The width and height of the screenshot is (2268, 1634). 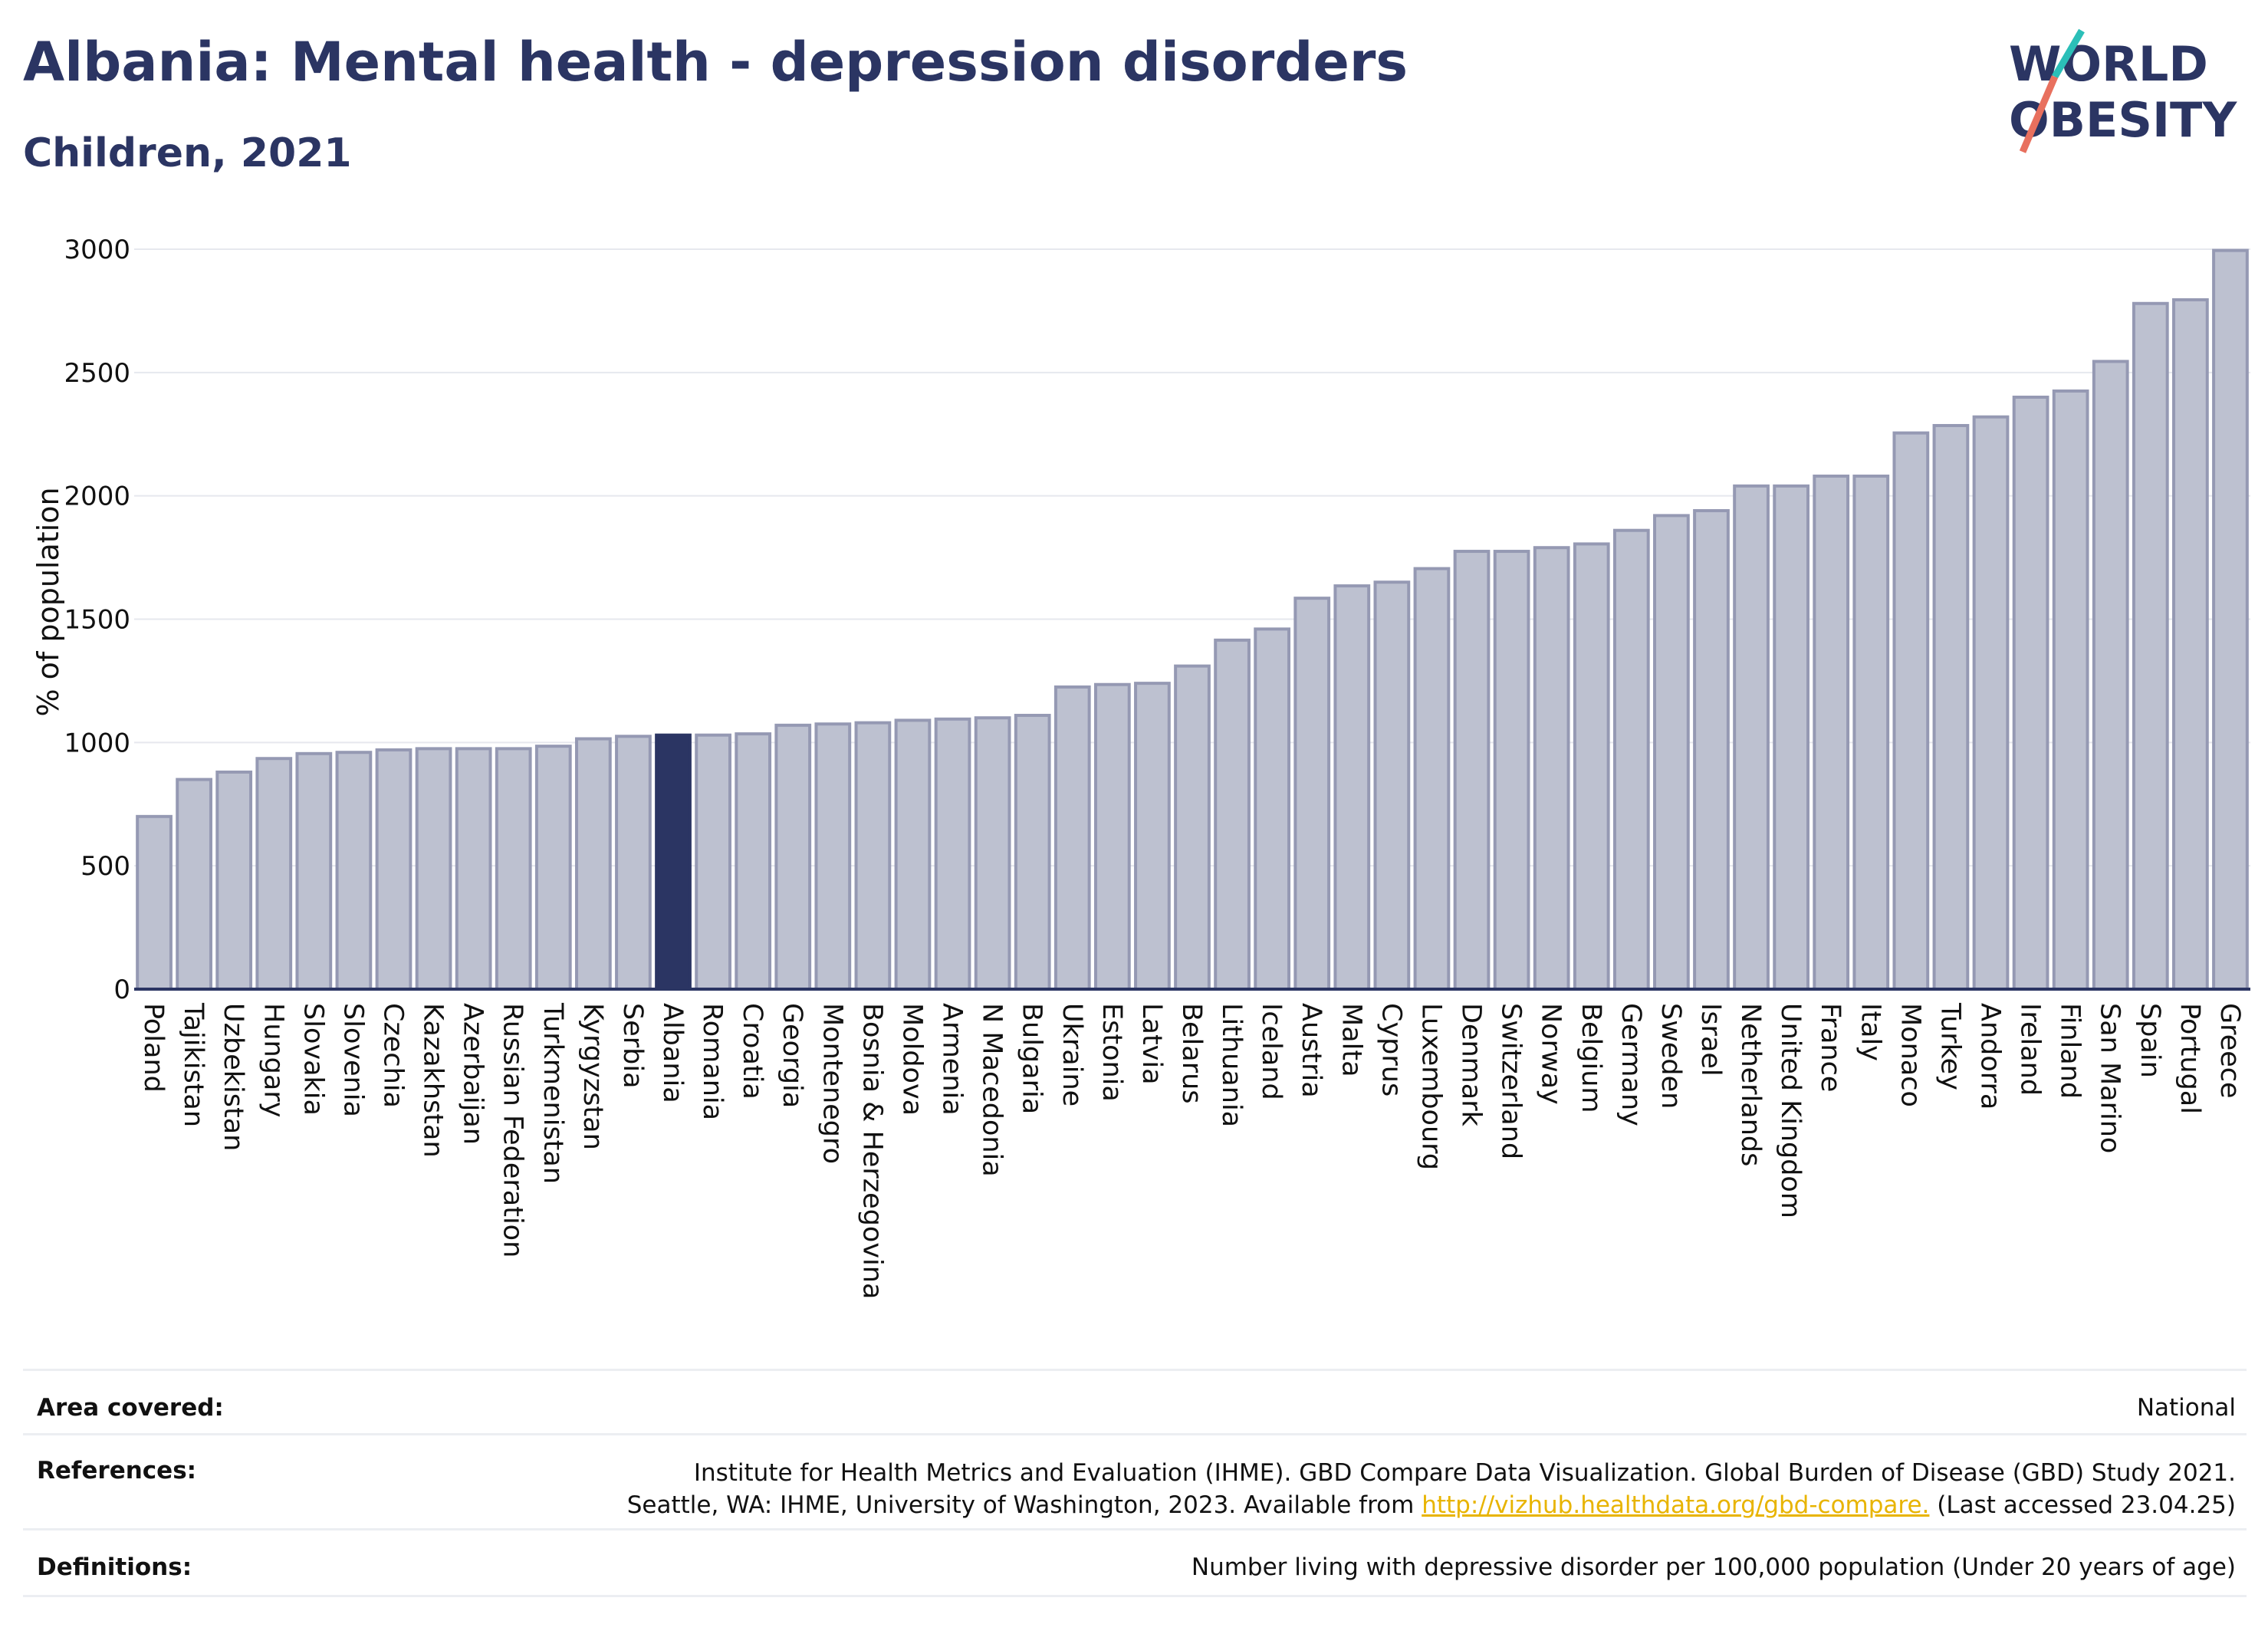 What do you see at coordinates (48, 602) in the screenshot?
I see `y-axis-label: % of population` at bounding box center [48, 602].